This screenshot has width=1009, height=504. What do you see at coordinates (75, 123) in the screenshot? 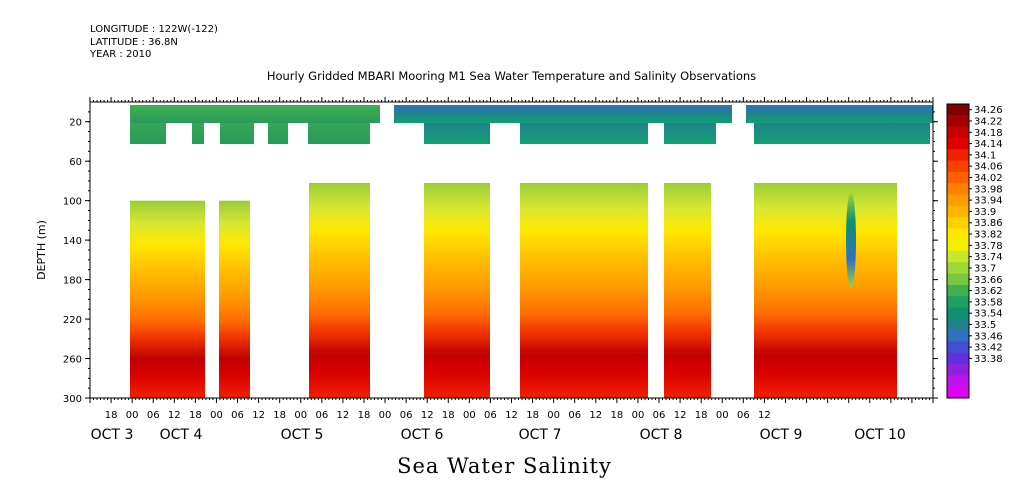
I see `y-tick-label: 20` at bounding box center [75, 123].